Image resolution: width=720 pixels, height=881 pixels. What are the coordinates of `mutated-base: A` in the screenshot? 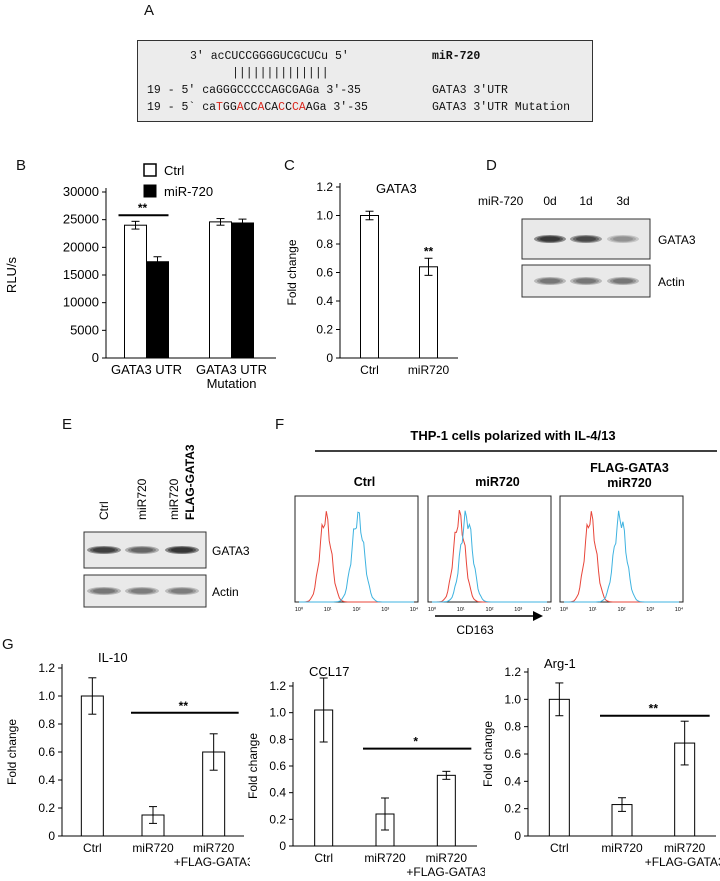 It's located at (261, 107).